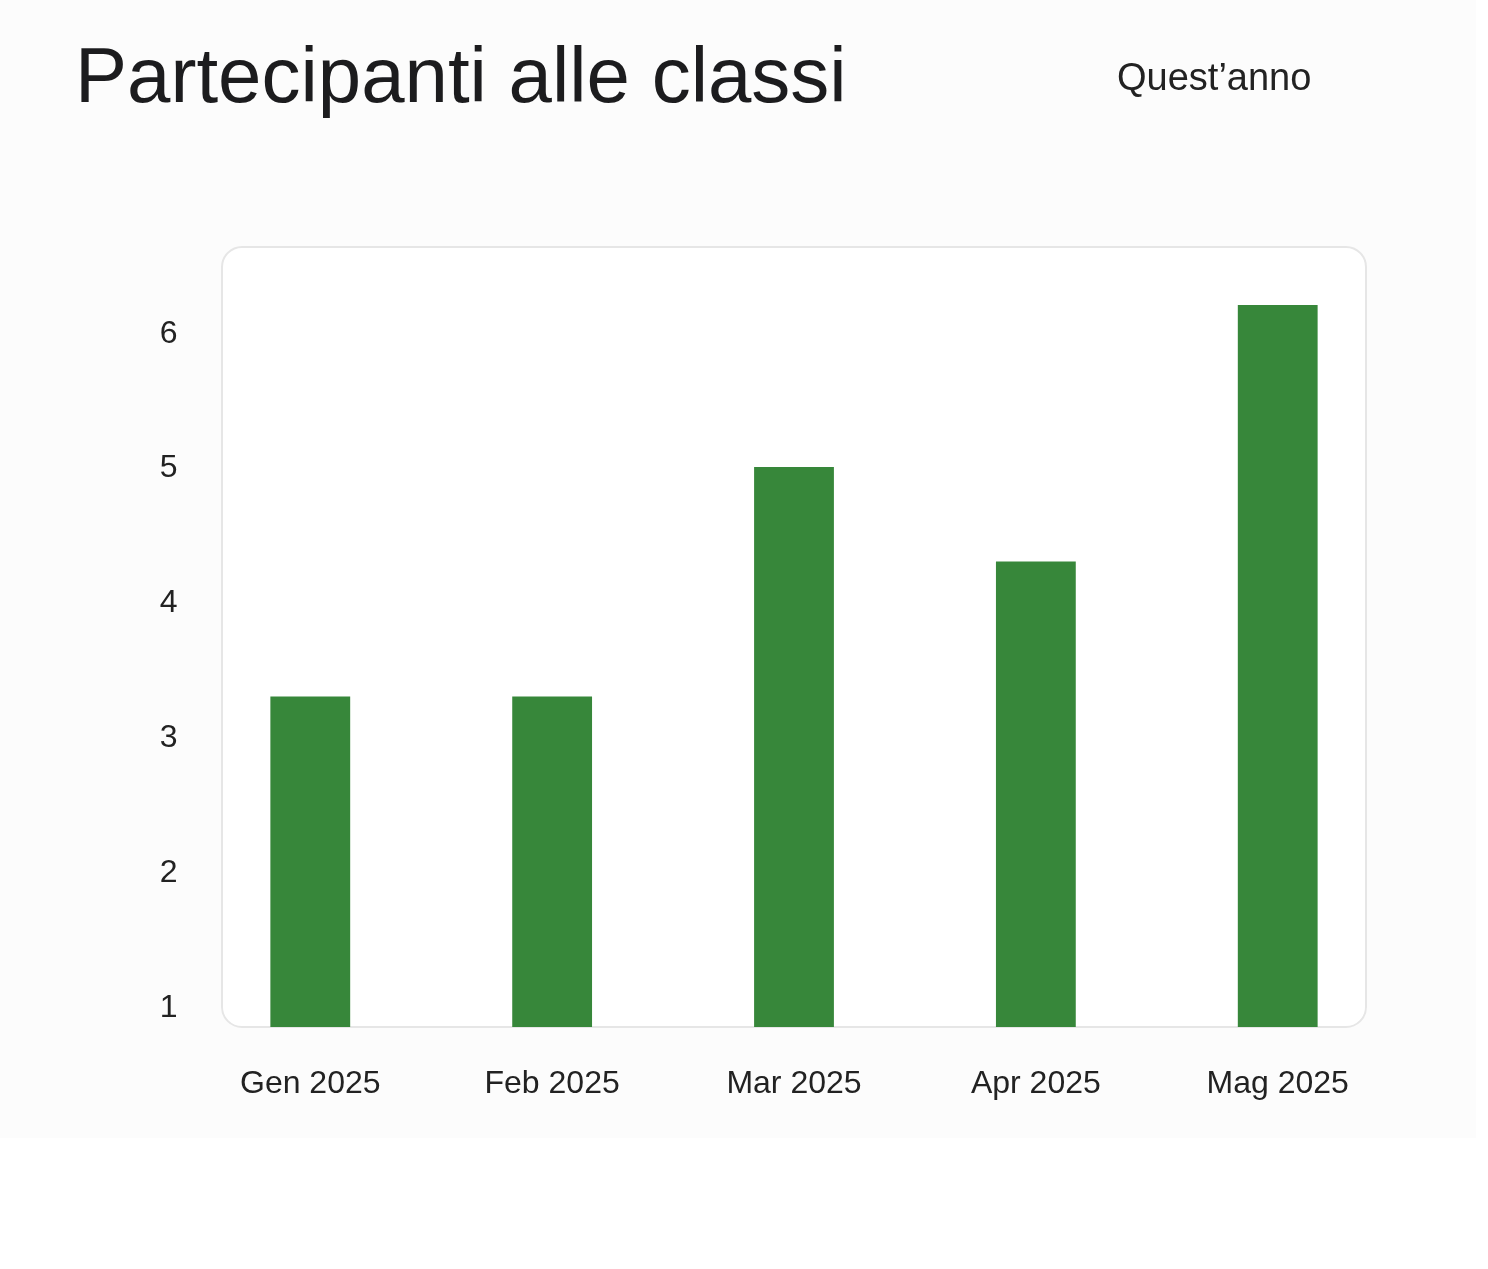 This screenshot has height=1269, width=1488. I want to click on y-tick-label: 2, so click(168, 871).